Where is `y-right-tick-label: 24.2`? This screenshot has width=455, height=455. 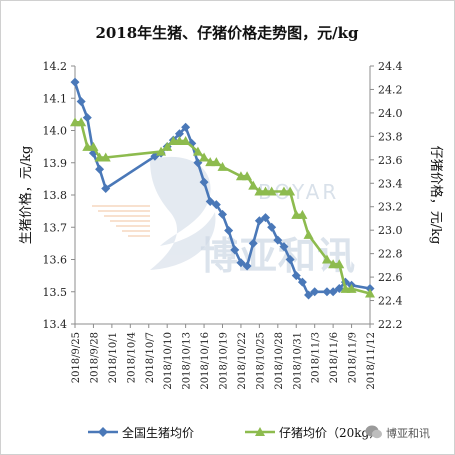
y-right-tick-label: 24.2 is located at coordinates (390, 89).